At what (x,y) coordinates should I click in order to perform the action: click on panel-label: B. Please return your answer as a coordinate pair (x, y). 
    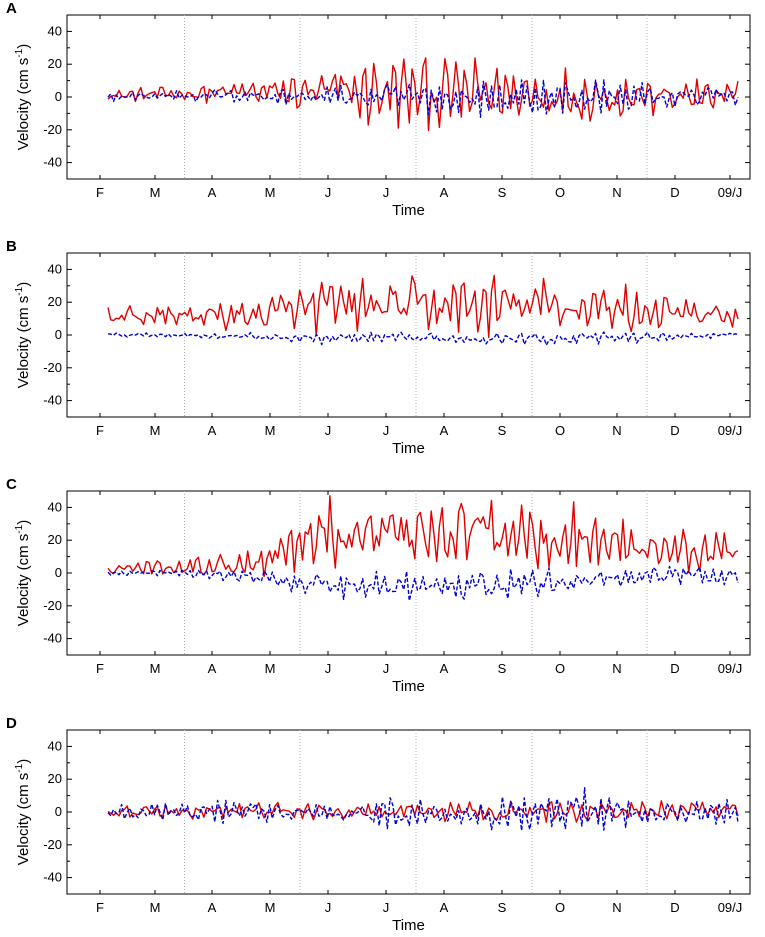
    Looking at the image, I should click on (11, 246).